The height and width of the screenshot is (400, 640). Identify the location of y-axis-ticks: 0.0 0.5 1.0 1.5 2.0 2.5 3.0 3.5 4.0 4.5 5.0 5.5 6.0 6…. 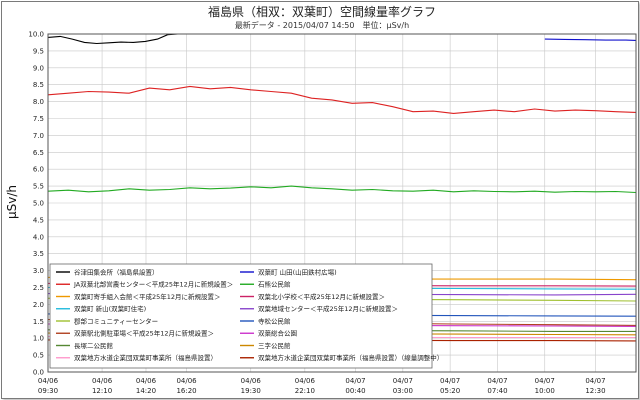
(36, 204).